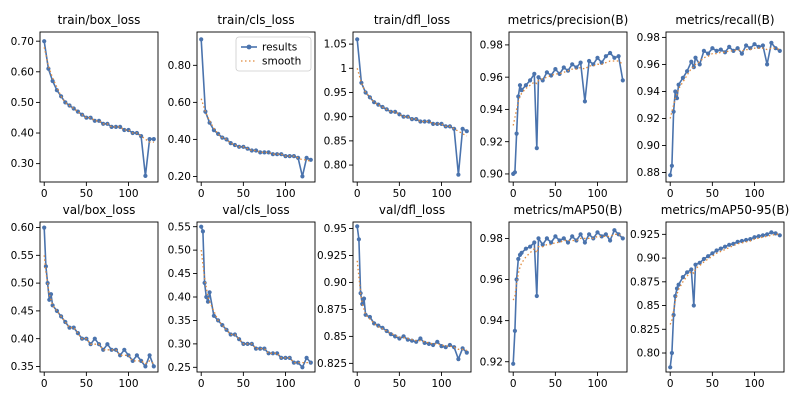 The image size is (806, 405). I want to click on y-tick-label: 0.55, so click(22, 256).